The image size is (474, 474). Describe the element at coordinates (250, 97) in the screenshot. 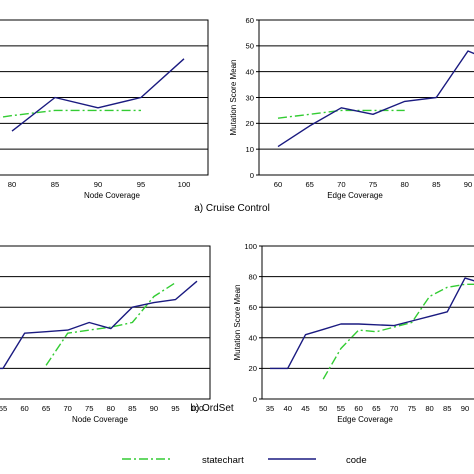

I see `y-tick-label: 30` at that location.